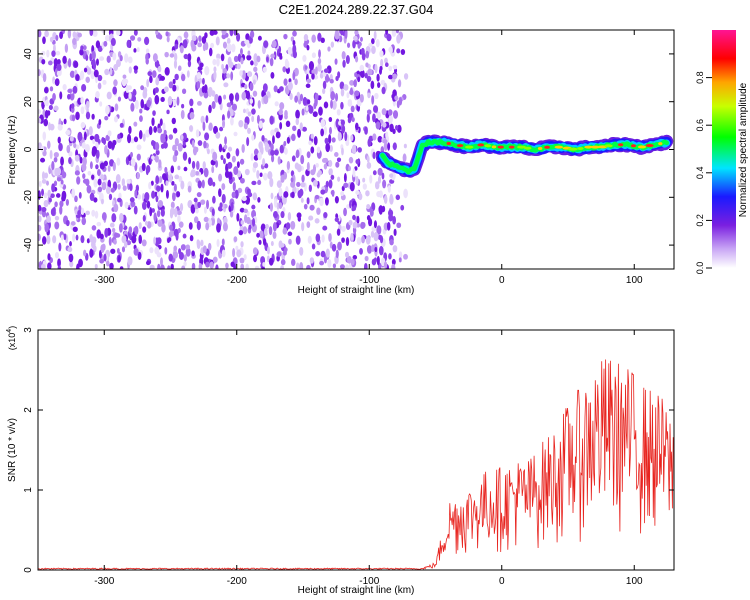 This screenshot has width=750, height=600. Describe the element at coordinates (12, 327) in the screenshot. I see `multiplier-close: )` at that location.